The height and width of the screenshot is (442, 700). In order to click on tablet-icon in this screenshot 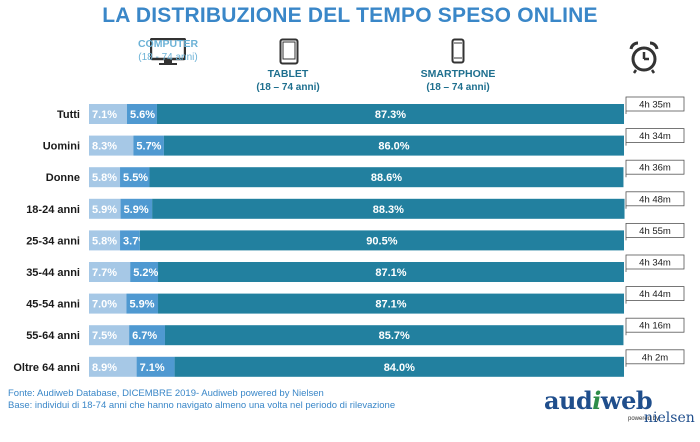, I will do `click(289, 51)`.